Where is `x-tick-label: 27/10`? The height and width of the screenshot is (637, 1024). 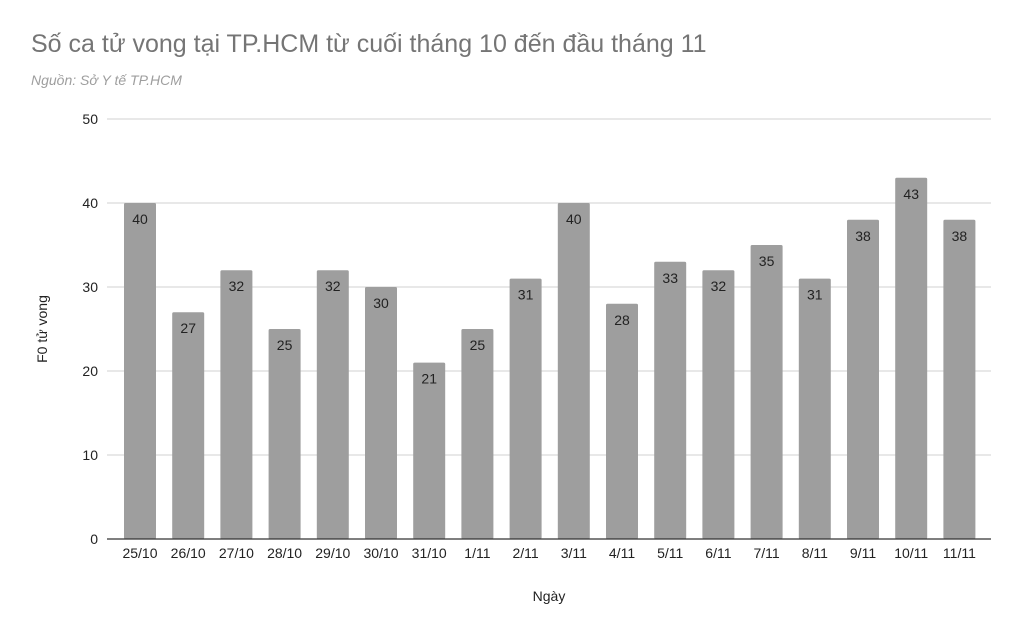
x-tick-label: 27/10 is located at coordinates (236, 553).